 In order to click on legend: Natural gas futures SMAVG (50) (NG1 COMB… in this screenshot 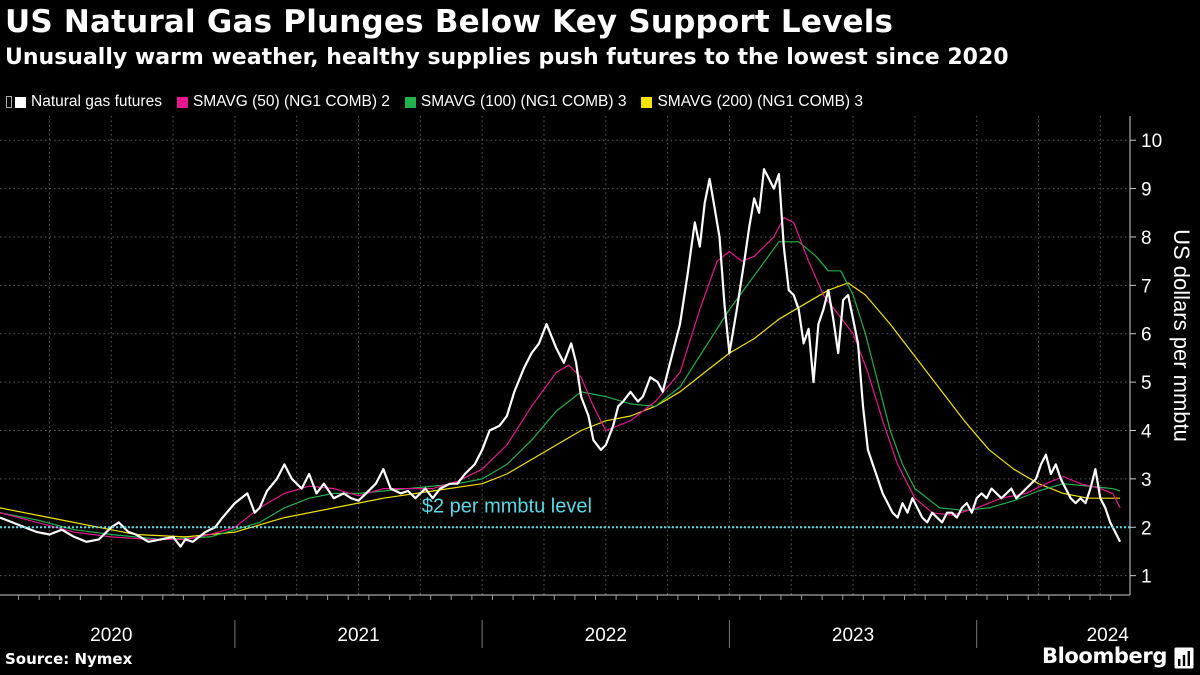, I will do `click(442, 102)`.